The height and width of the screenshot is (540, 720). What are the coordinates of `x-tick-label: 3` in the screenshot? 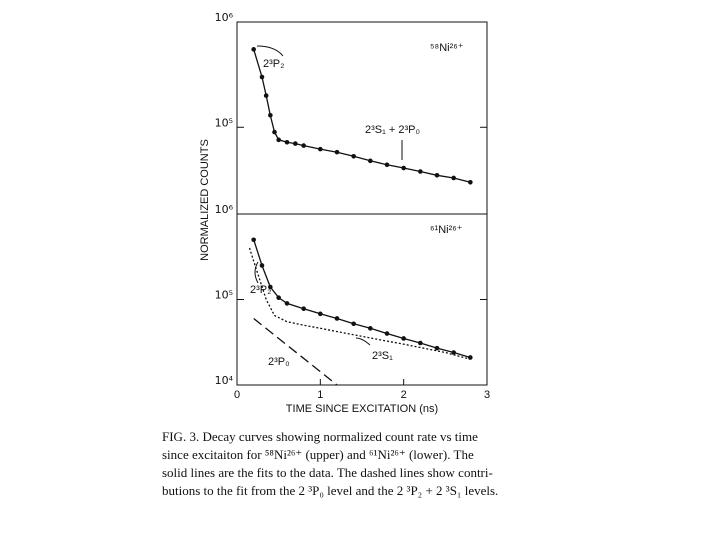 It's located at (487, 395).